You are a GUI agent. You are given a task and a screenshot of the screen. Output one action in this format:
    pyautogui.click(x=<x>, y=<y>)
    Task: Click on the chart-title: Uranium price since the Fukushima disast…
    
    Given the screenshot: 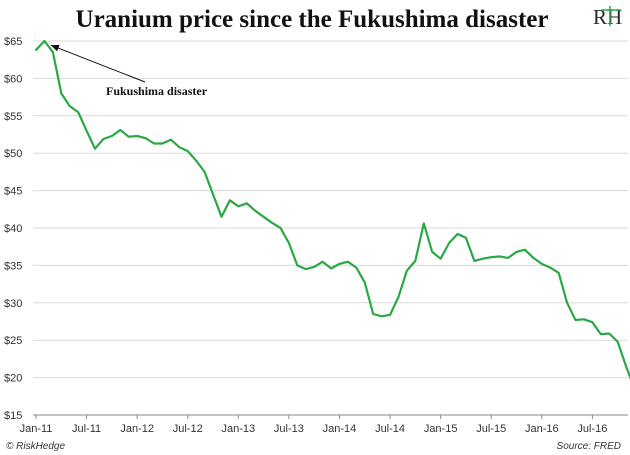 What is the action you would take?
    pyautogui.click(x=312, y=19)
    